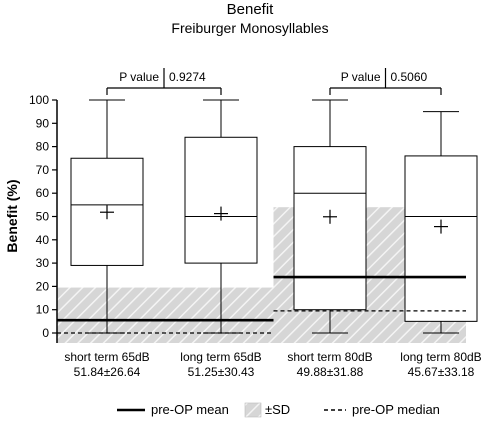 Image resolution: width=500 pixels, height=426 pixels. I want to click on legend-sd-label: ±SD, so click(277, 409).